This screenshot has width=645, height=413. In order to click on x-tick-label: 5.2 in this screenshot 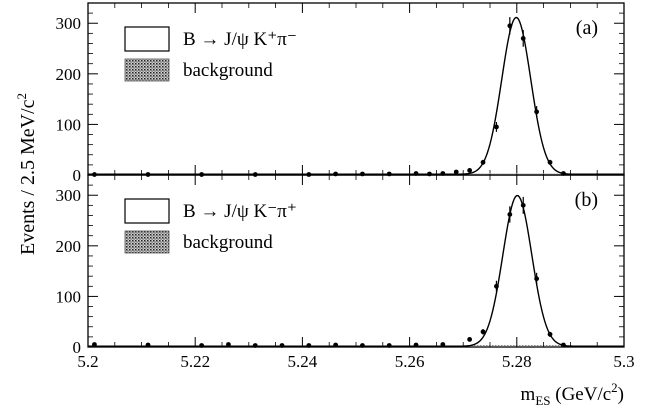, I will do `click(87, 361)`.